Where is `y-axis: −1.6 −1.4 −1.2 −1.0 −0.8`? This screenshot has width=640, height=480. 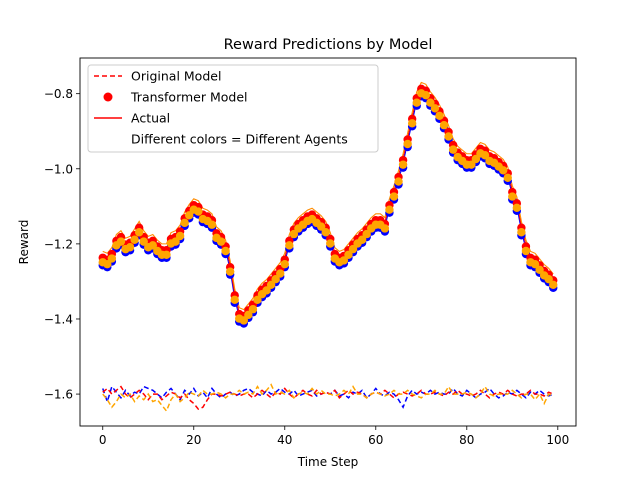 y-axis: −1.6 −1.4 −1.2 −1.0 −0.8 is located at coordinates (62, 244).